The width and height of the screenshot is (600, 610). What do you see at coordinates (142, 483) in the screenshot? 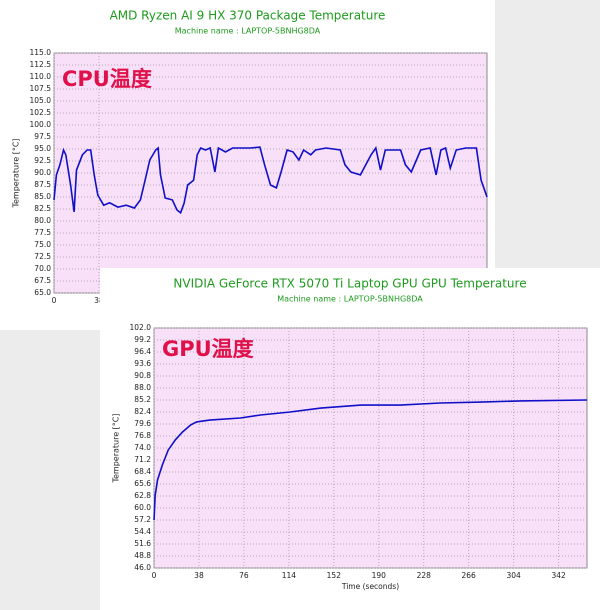
I see `y-tick-label: 65.6` at bounding box center [142, 483].